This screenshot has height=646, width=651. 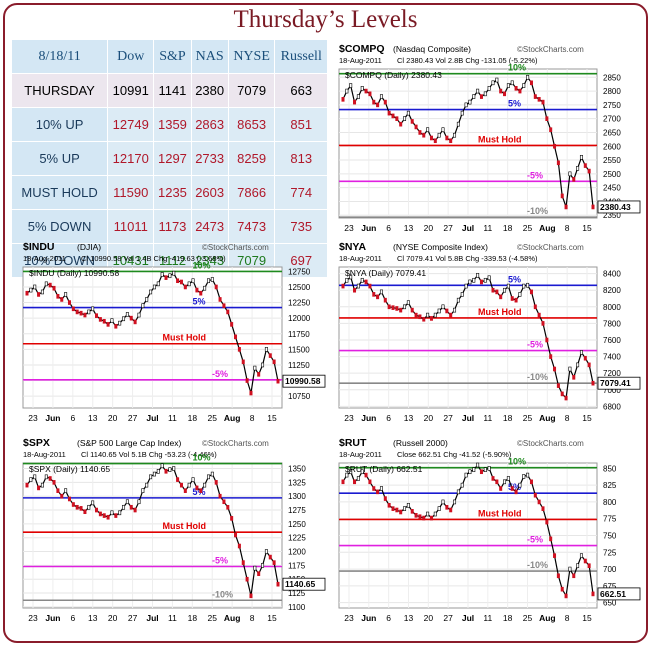 What do you see at coordinates (612, 160) in the screenshot?
I see `y-tick-label: 2550` at bounding box center [612, 160].